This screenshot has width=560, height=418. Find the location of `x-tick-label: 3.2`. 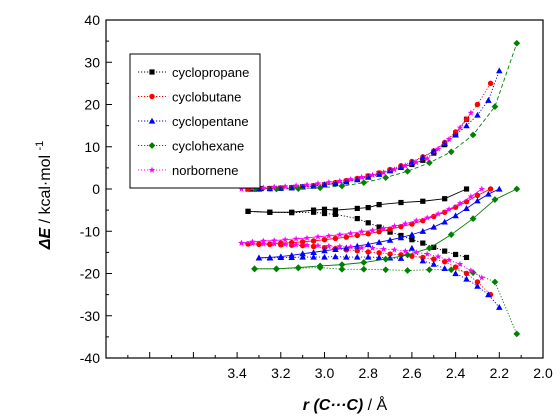

x-tick-label: 3.2 is located at coordinates (281, 373).